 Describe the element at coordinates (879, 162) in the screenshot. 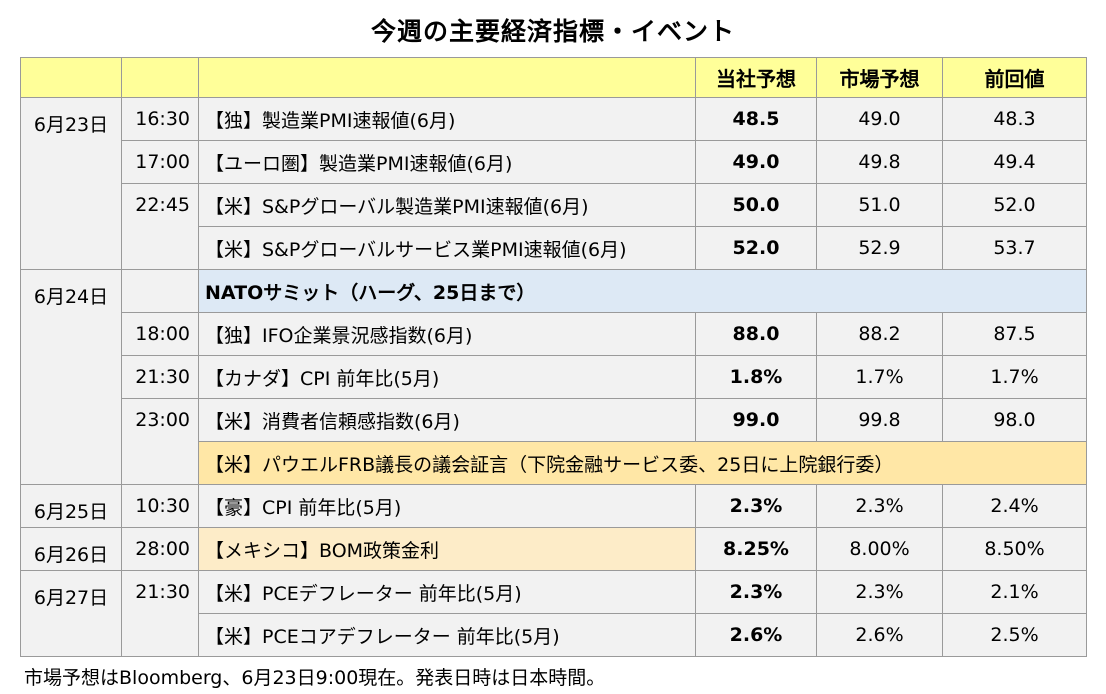

I see `market-forecast-cell: 49.8` at that location.